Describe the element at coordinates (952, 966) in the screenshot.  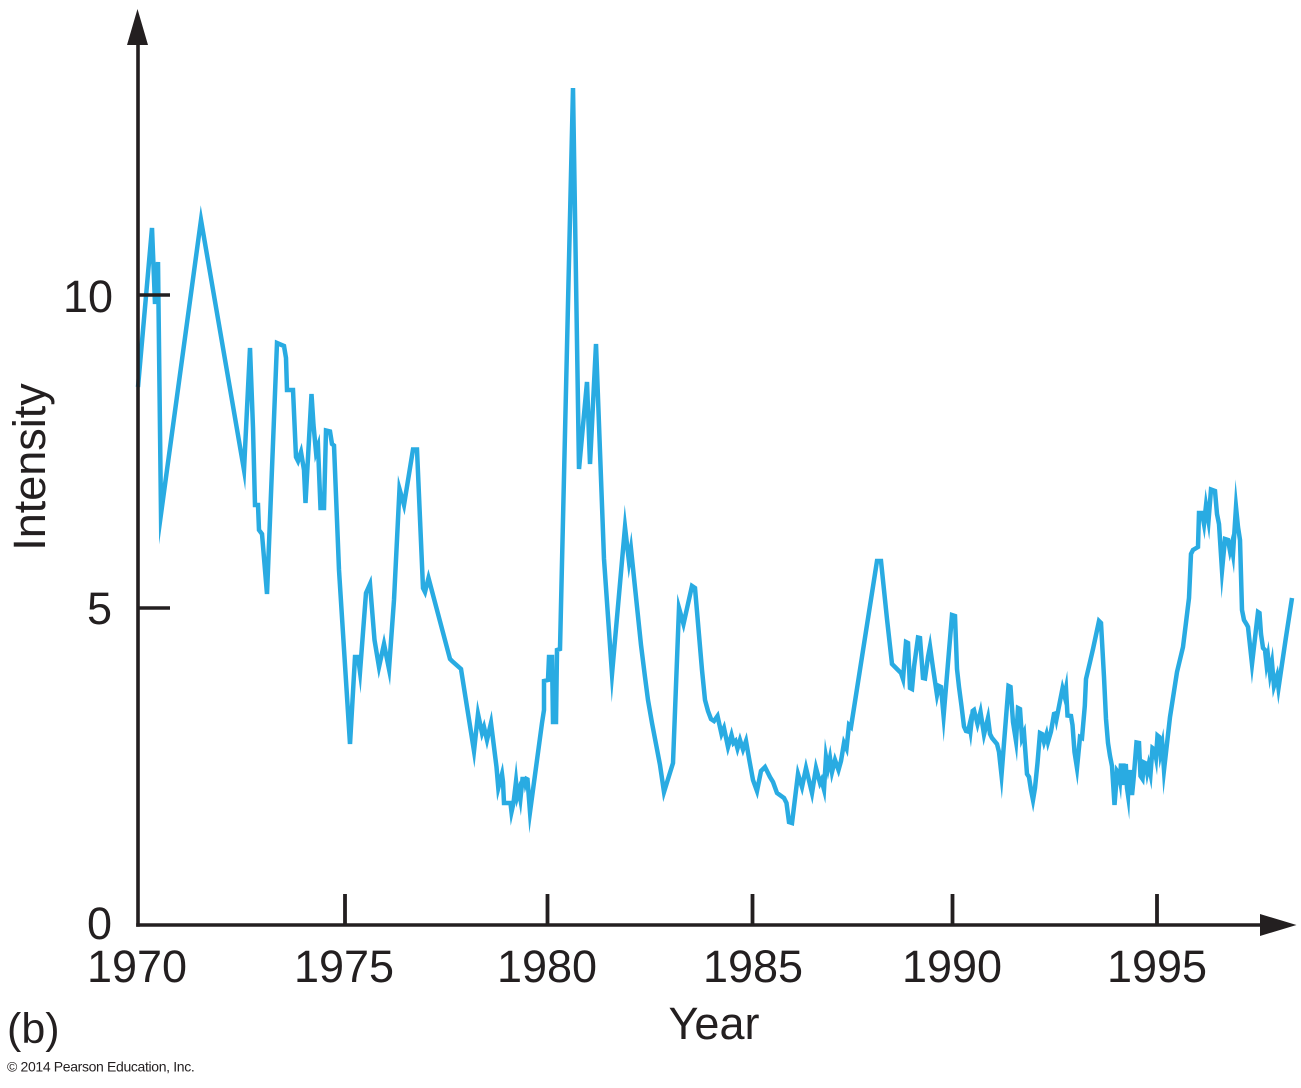
I see `svg-text: 1990` at that location.